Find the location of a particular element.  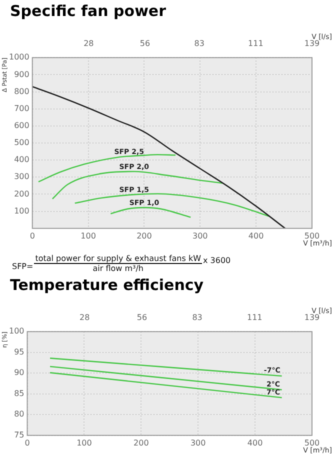

y-tick-label: 80 is located at coordinates (19, 414).